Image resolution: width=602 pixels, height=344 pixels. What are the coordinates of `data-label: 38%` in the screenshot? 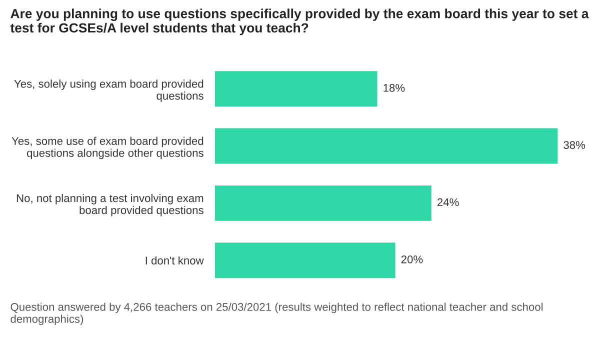 It's located at (575, 145).